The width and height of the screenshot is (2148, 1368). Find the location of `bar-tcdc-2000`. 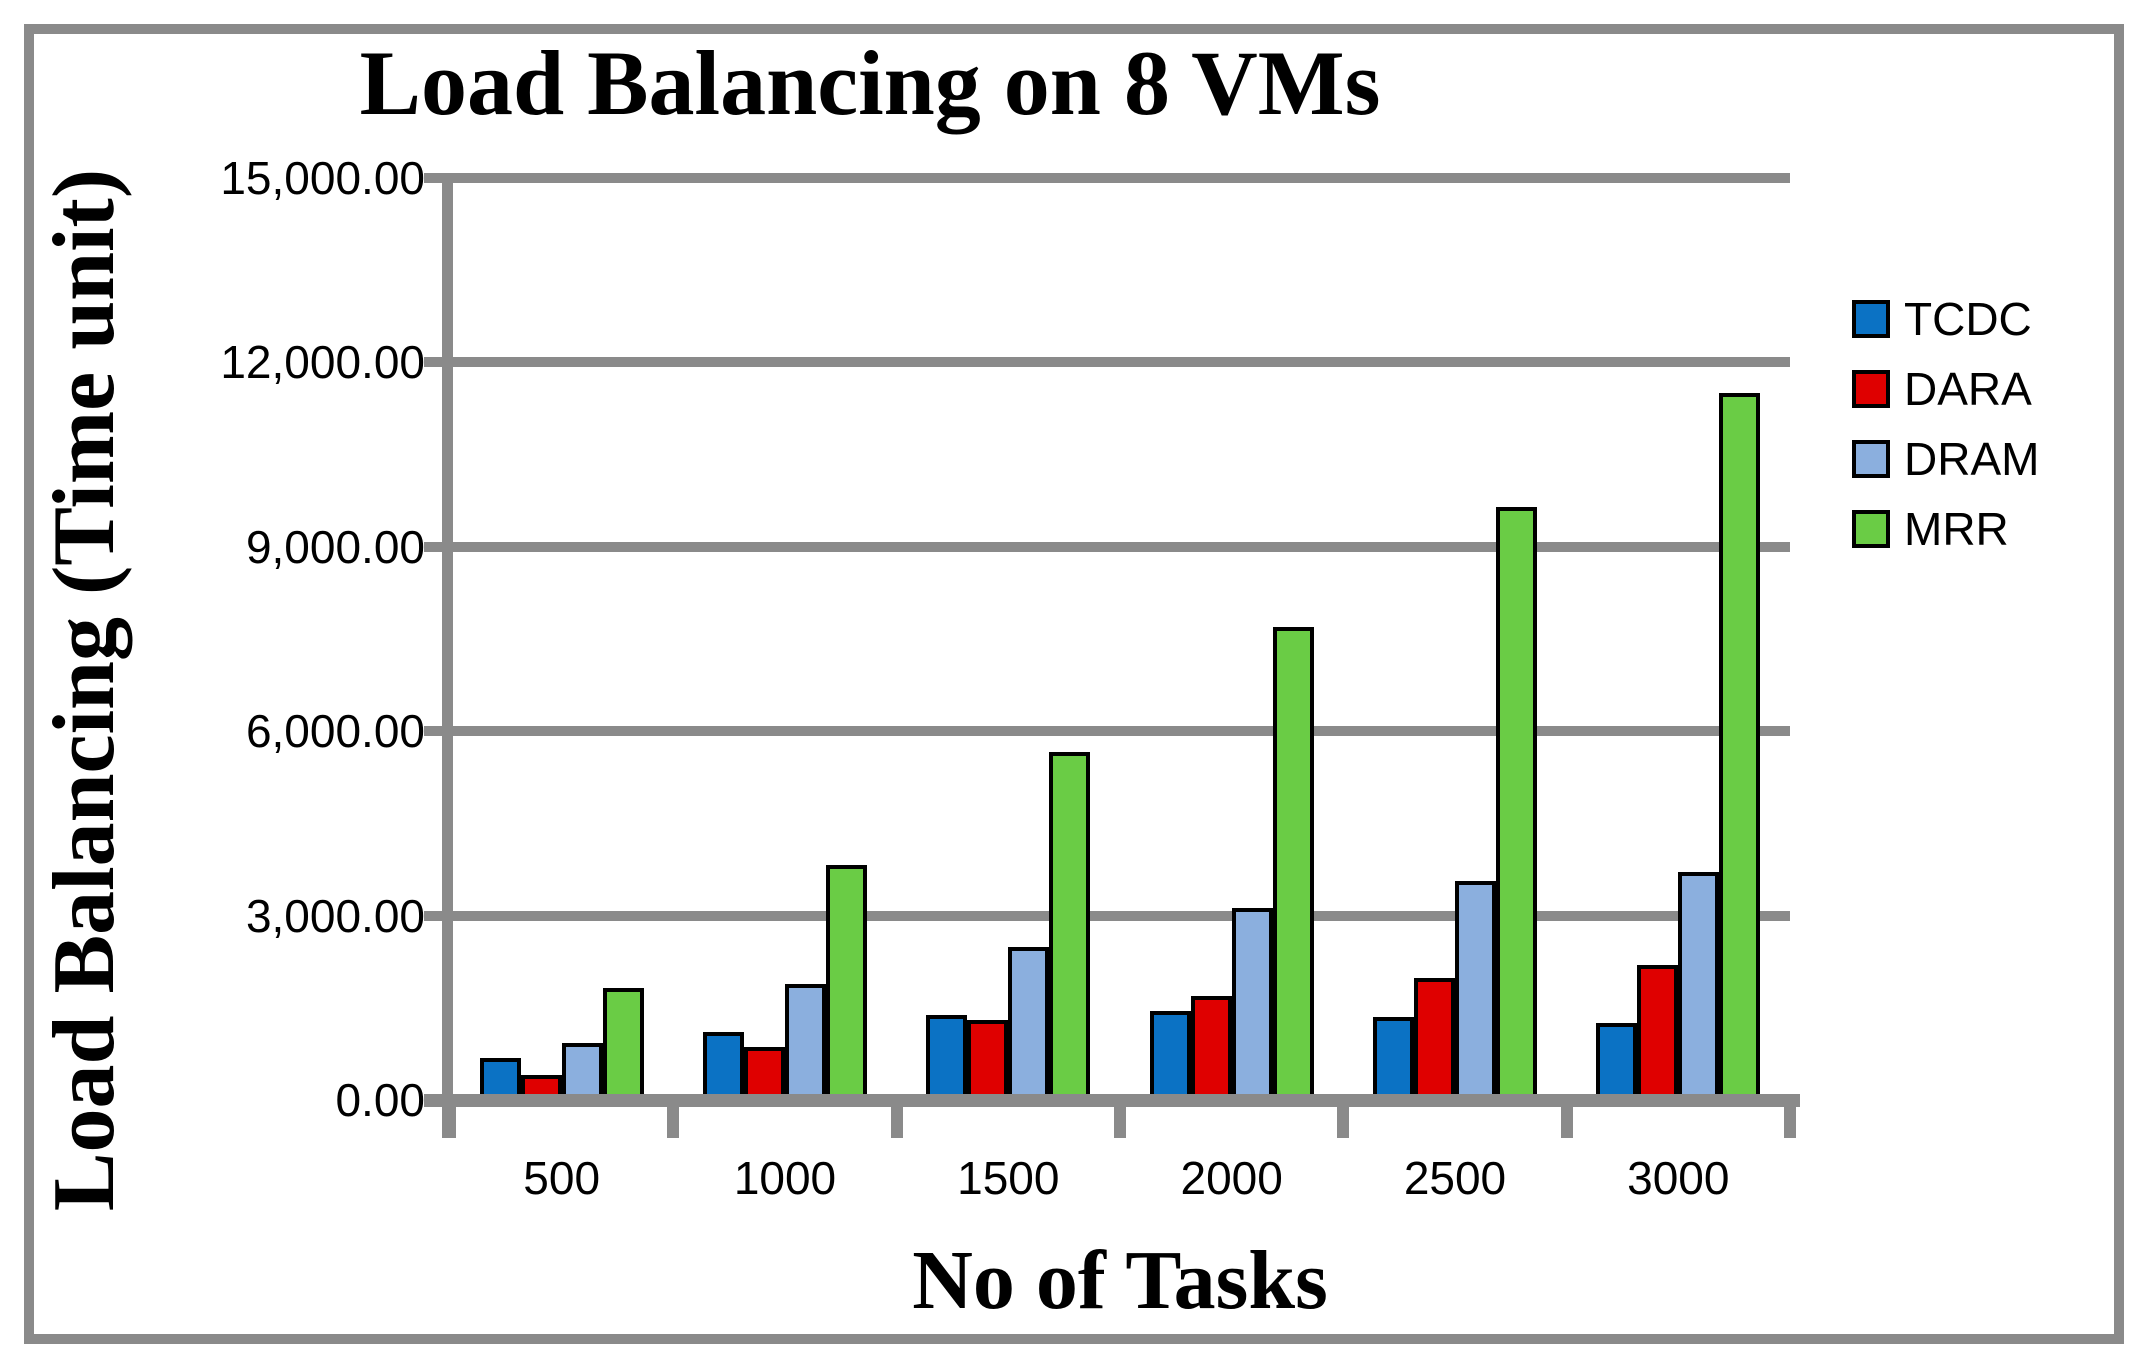

bar-tcdc-2000 is located at coordinates (1170, 1055).